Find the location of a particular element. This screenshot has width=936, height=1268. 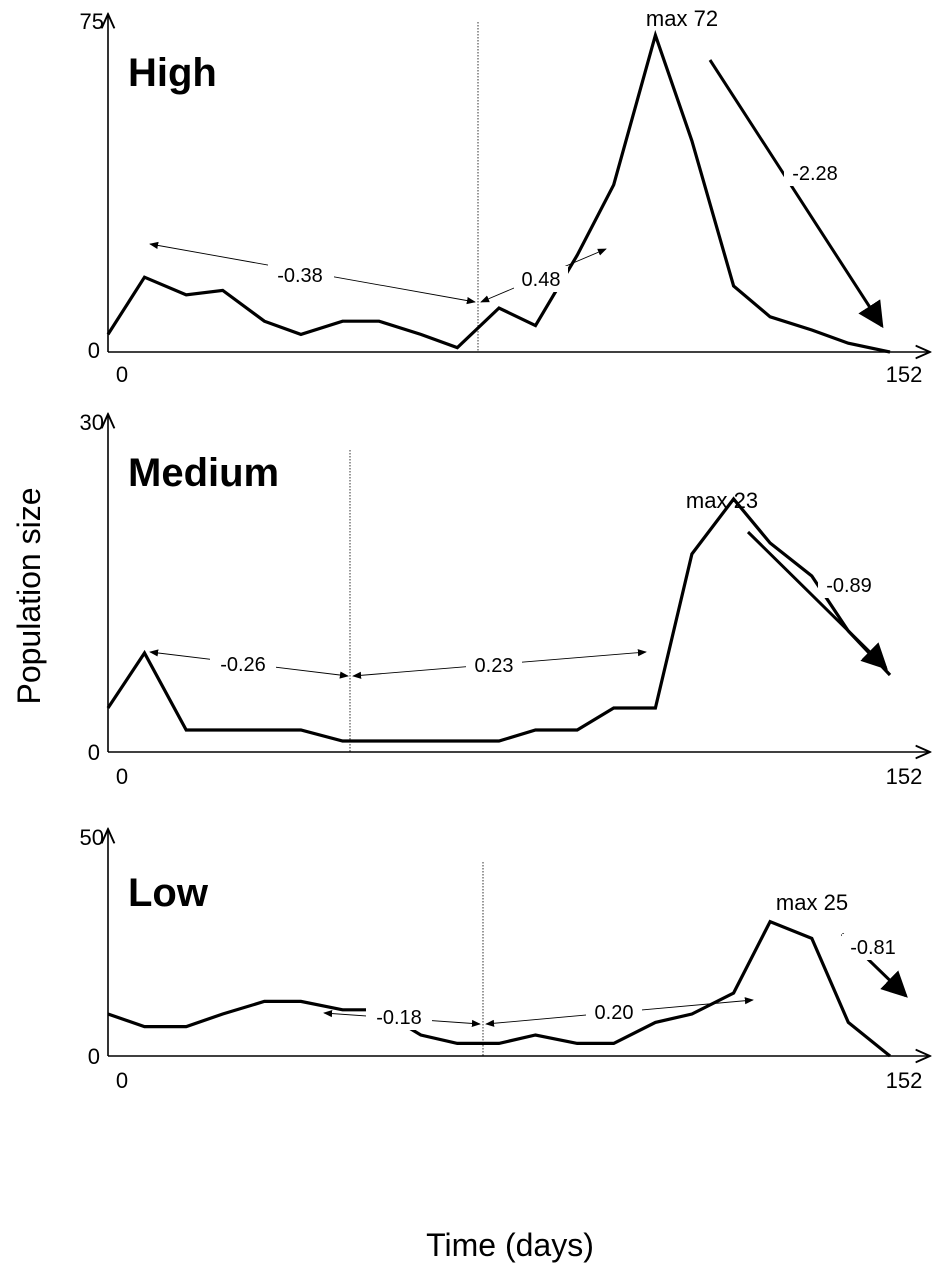

slope-label-right: -0.89 is located at coordinates (849, 586).